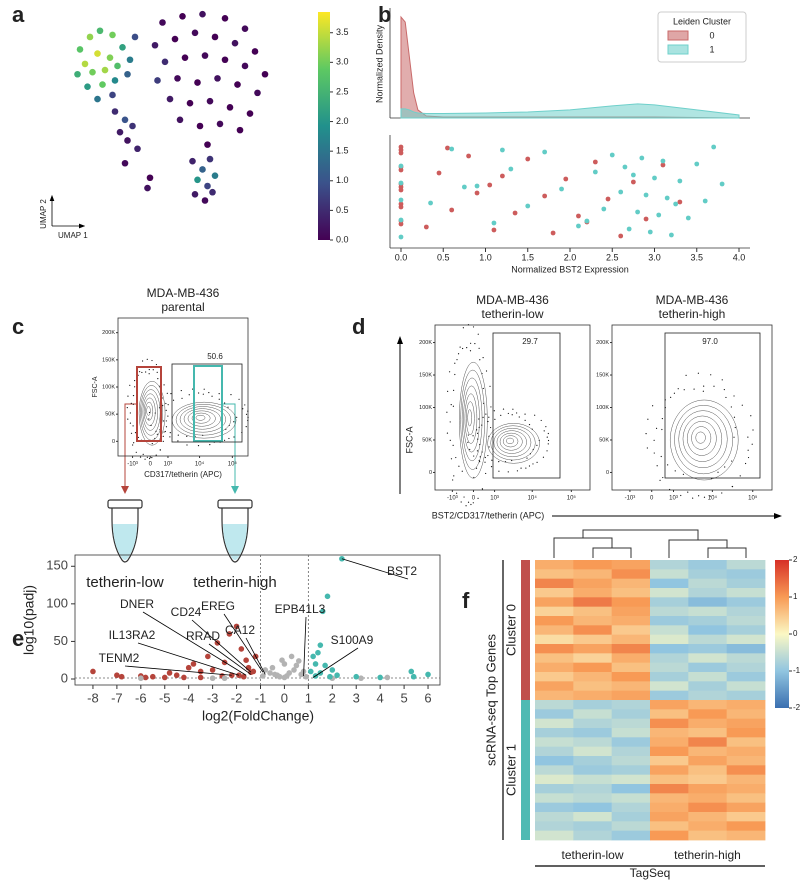 Image resolution: width=800 pixels, height=880 pixels. What do you see at coordinates (572, 498) in the screenshot?
I see `x-tick-label: 10⁵` at bounding box center [572, 498].